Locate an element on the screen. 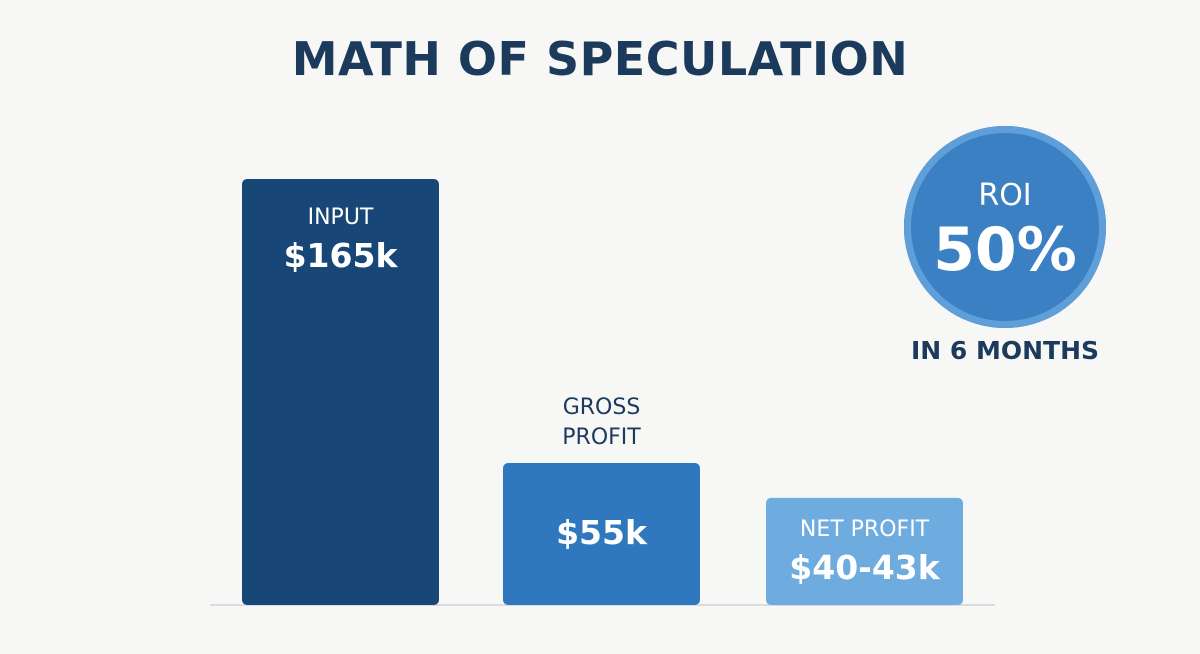  bar-value-label-gross-profit: $55k is located at coordinates (601, 532).